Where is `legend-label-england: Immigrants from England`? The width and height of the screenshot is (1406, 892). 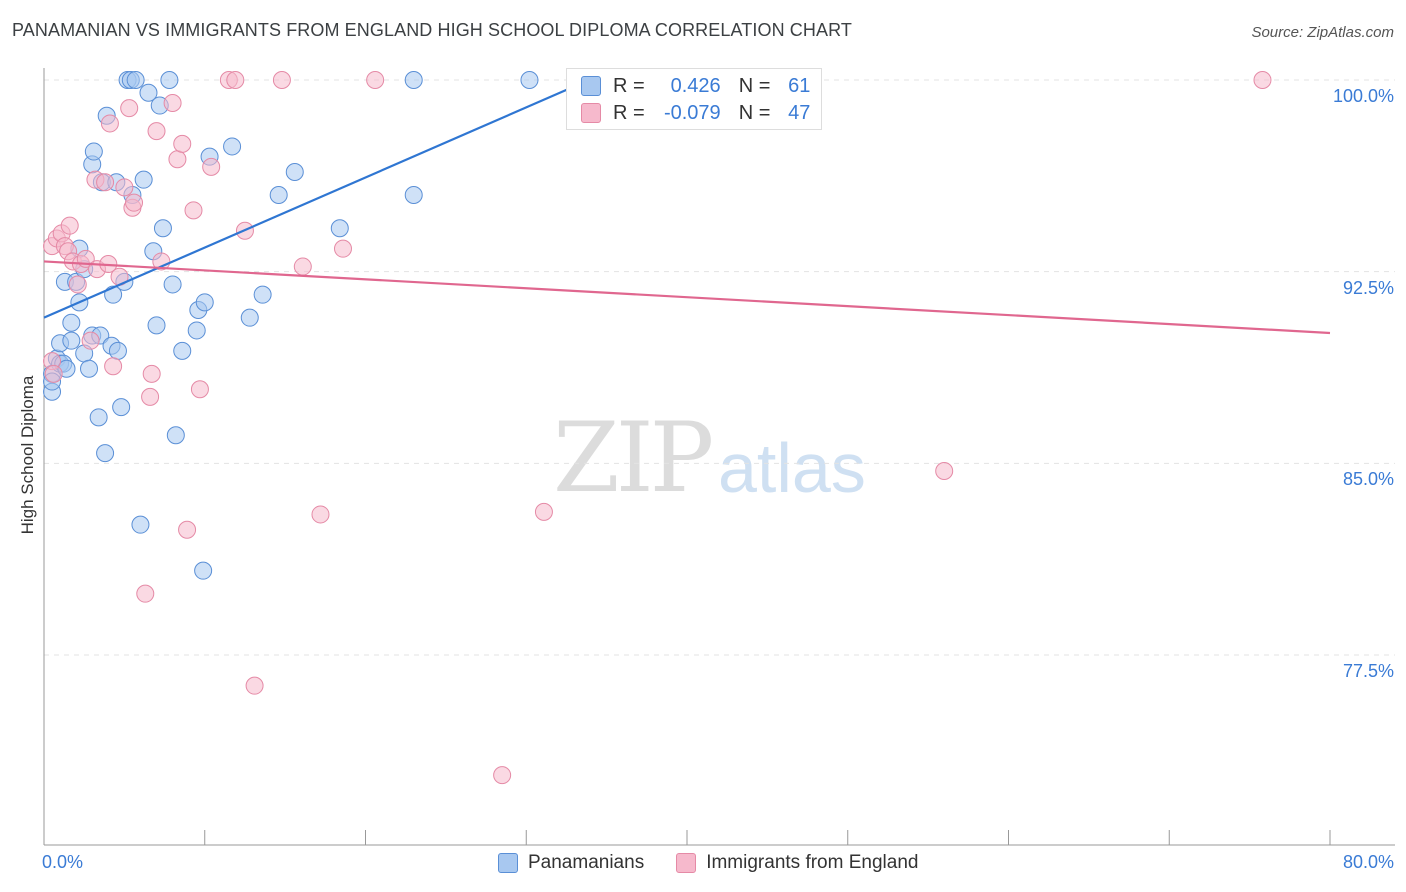
legend-label-england: Immigrants from England is located at coordinates (812, 862).